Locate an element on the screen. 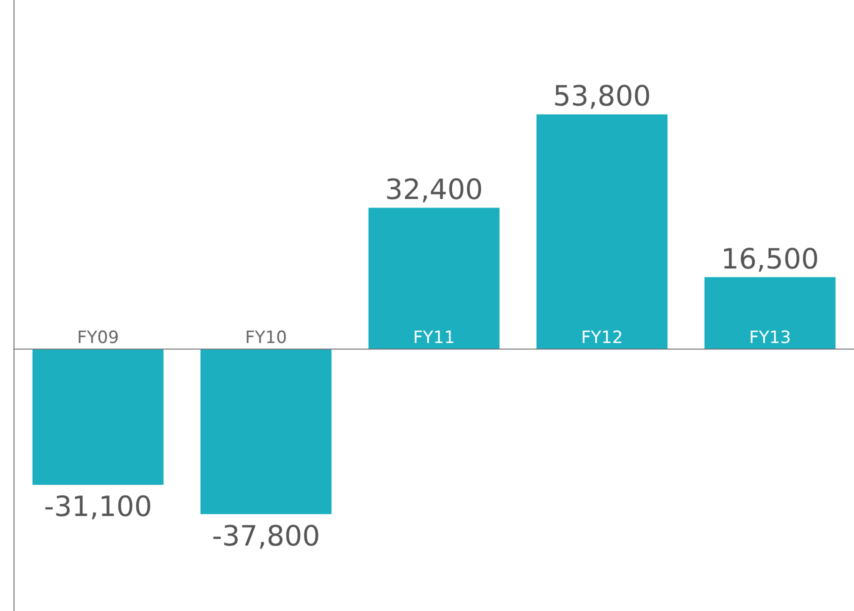  x-tick-label: FY12 is located at coordinates (602, 338).